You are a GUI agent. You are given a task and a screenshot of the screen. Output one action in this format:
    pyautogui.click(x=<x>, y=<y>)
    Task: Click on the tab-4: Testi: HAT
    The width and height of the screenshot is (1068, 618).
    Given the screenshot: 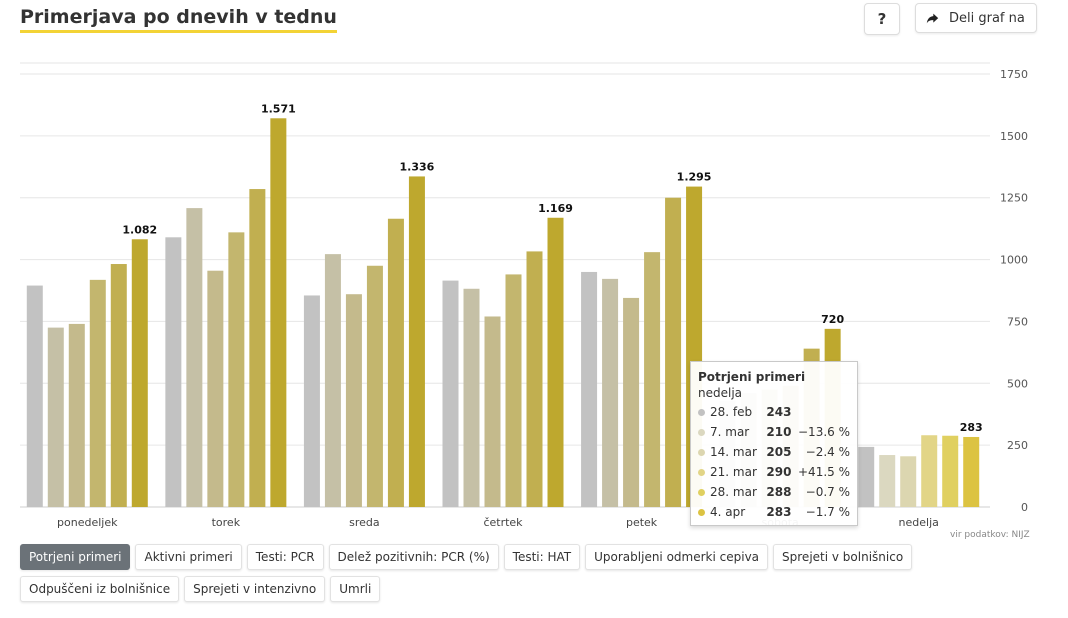 What is the action you would take?
    pyautogui.click(x=542, y=557)
    